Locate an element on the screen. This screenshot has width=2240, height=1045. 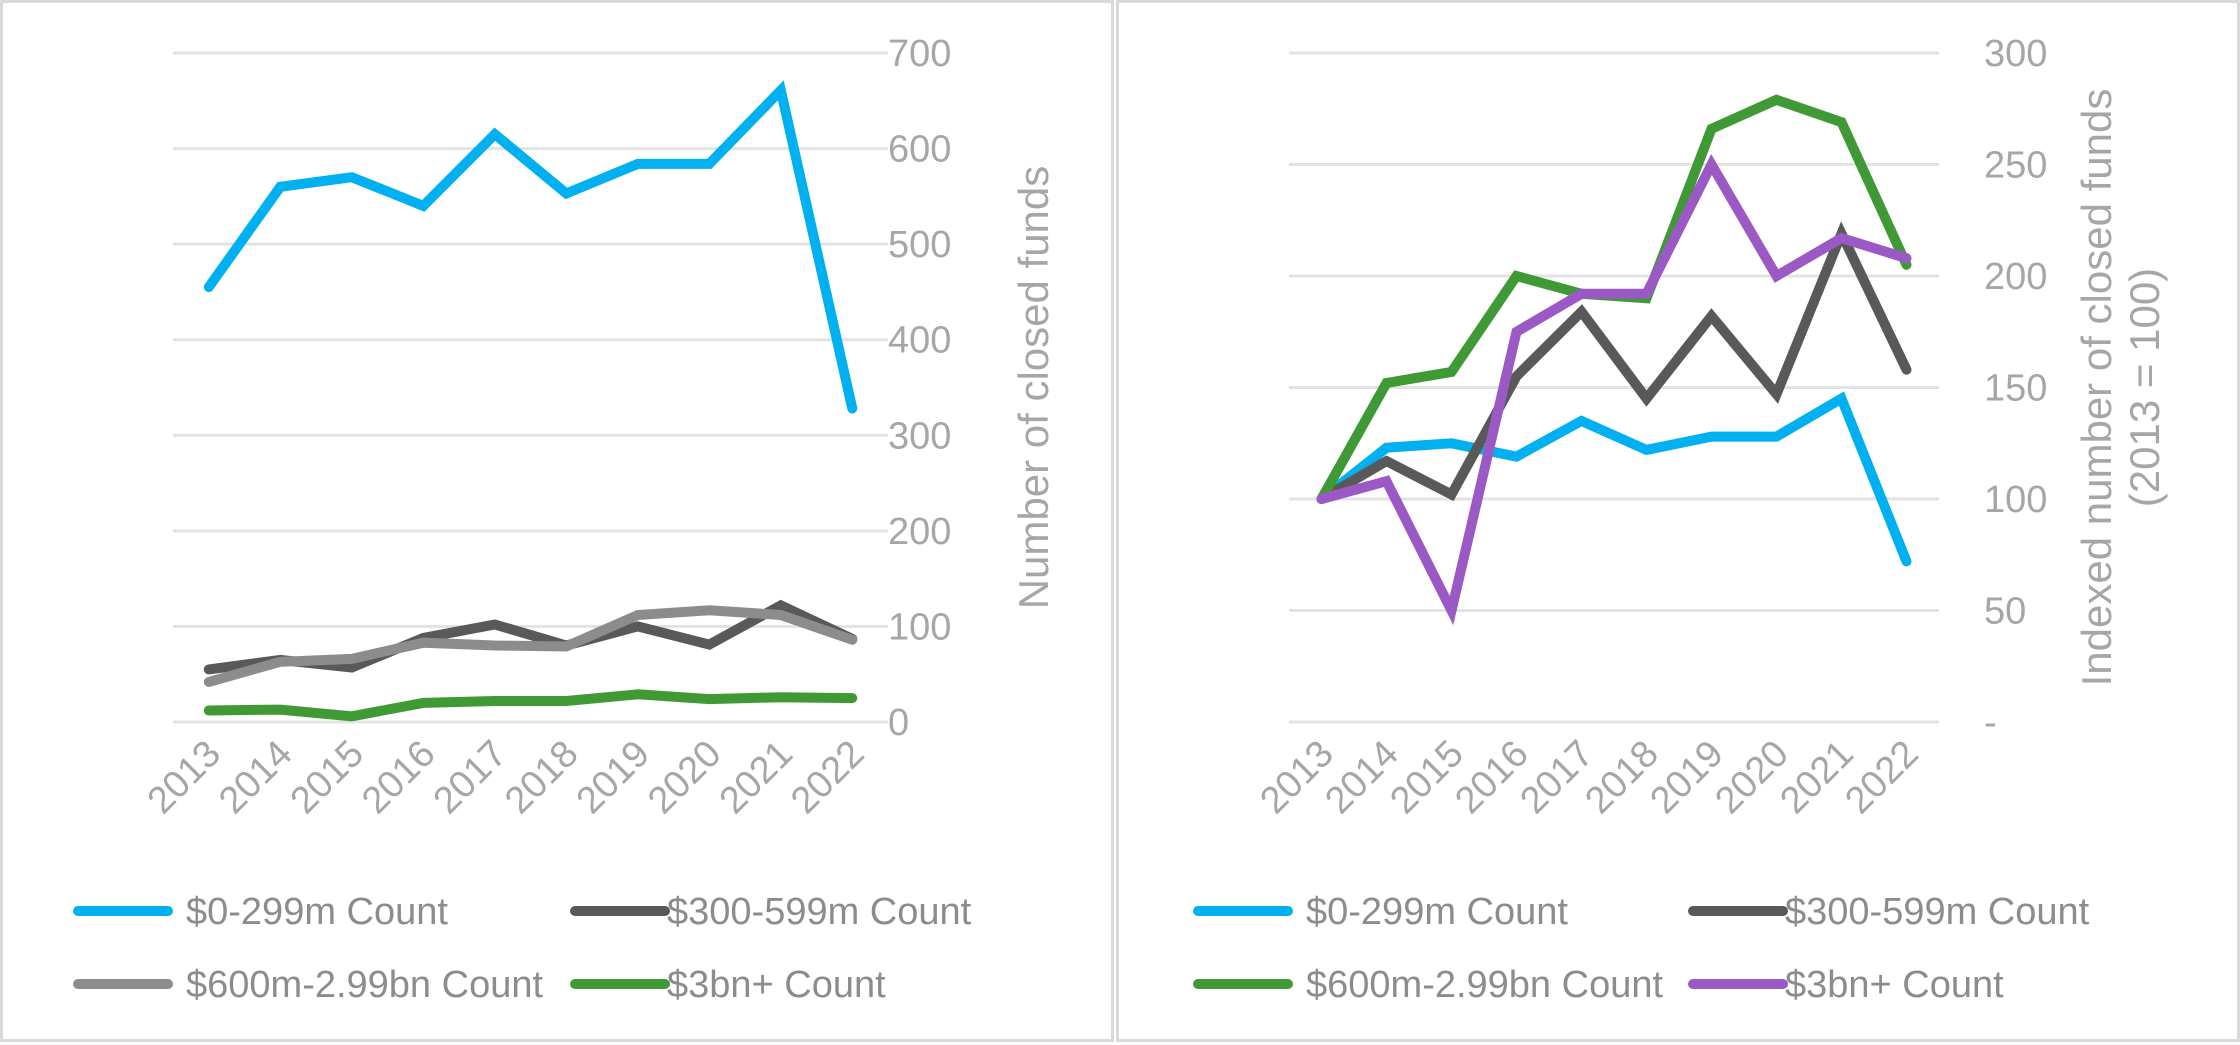
y-axis-title: (2013 = 100) is located at coordinates (2144, 387).